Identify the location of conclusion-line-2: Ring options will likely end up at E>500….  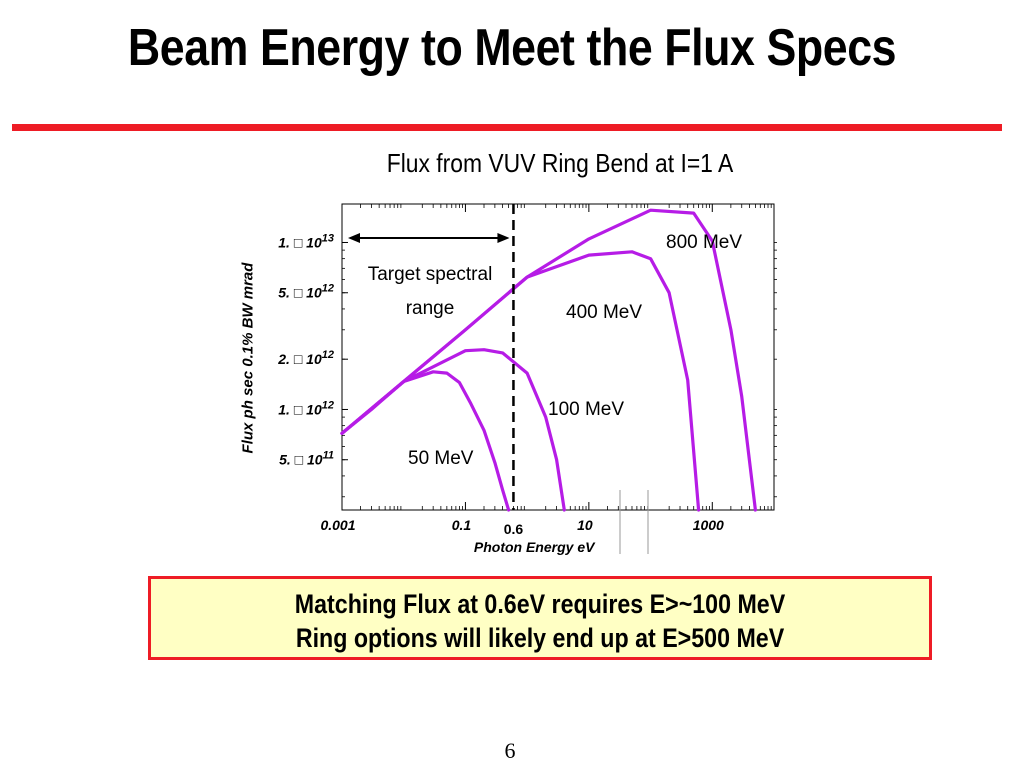
(540, 638).